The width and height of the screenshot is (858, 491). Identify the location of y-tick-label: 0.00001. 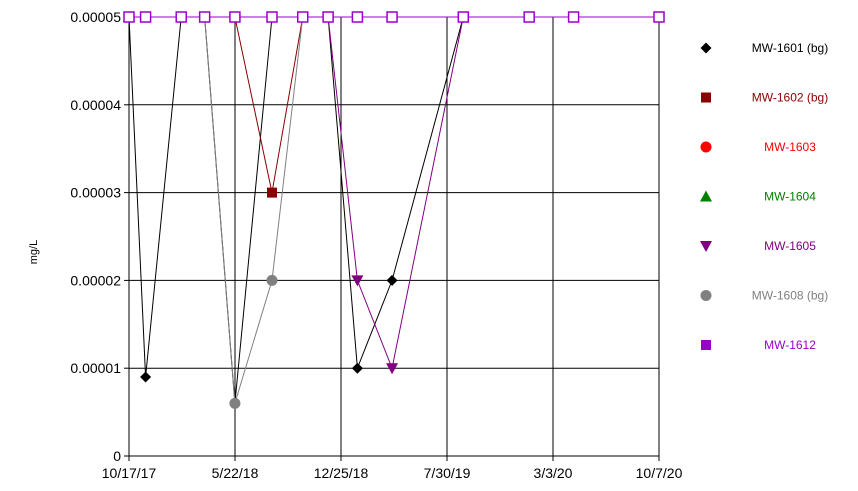
(95, 368).